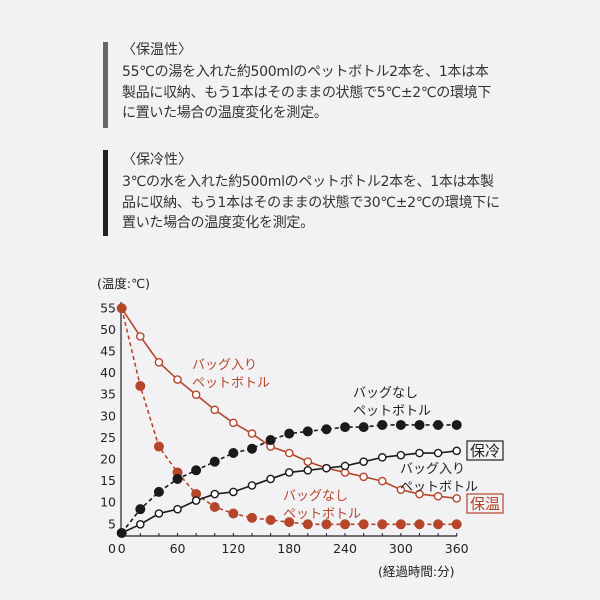 This screenshot has height=600, width=600. Describe the element at coordinates (345, 548) in the screenshot. I see `x-tick-label: 240` at that location.